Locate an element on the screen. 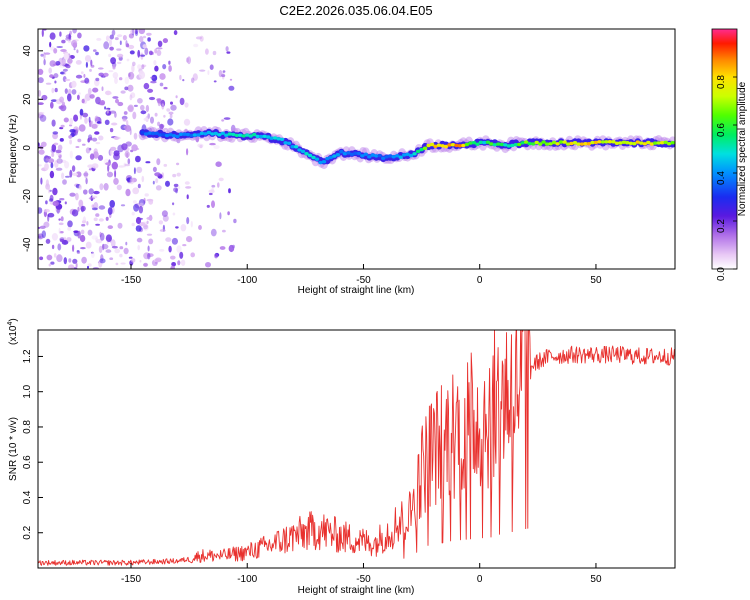 This screenshot has height=600, width=750. colorbar-tick-label: 0.4 is located at coordinates (721, 178).